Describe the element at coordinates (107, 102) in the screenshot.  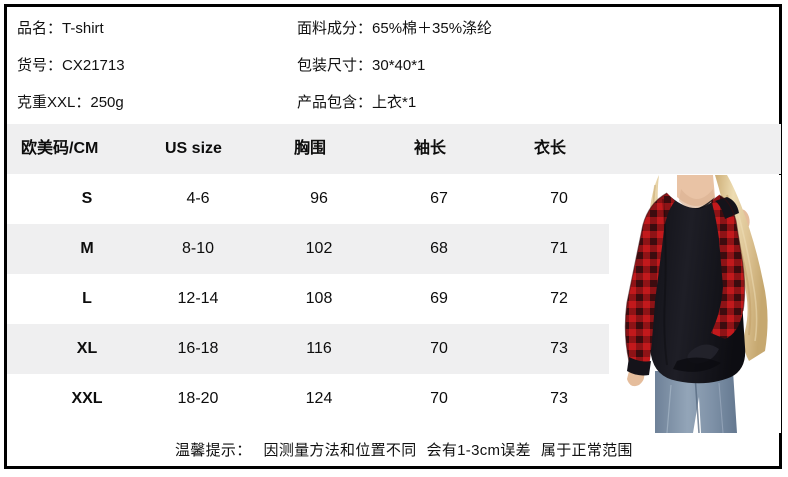
I see `info-weight-value: 250g` at that location.